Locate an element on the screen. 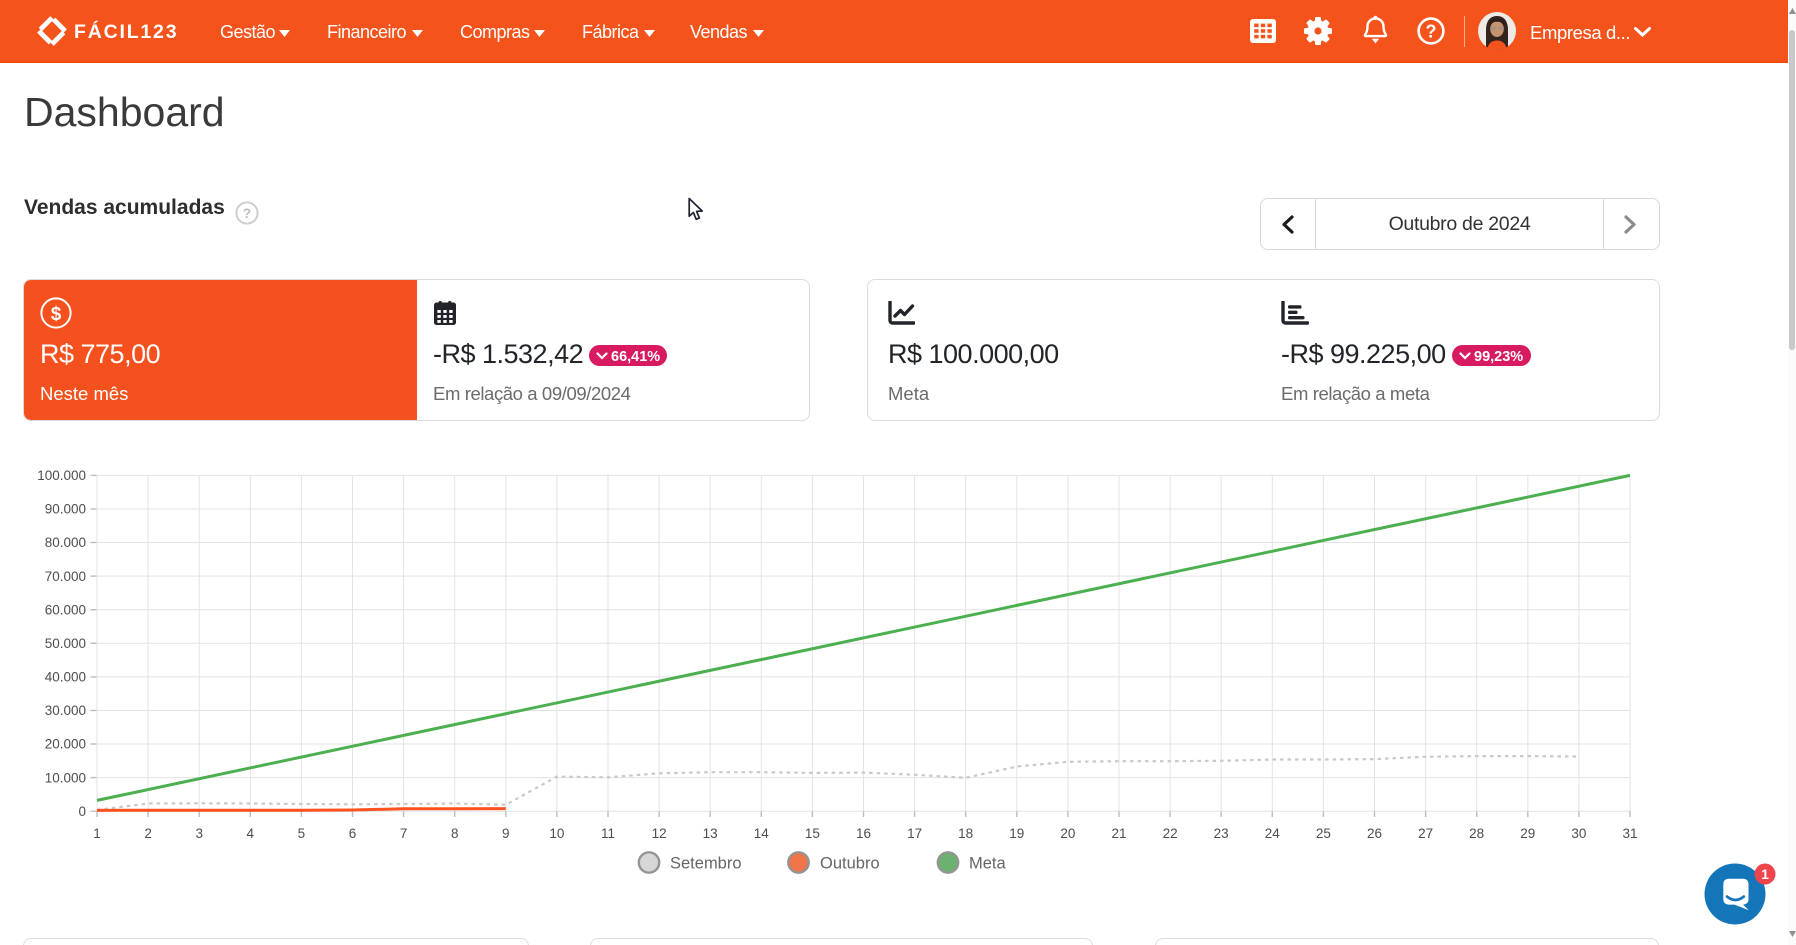 This screenshot has height=945, width=1796. svg-text: 18 is located at coordinates (965, 833).